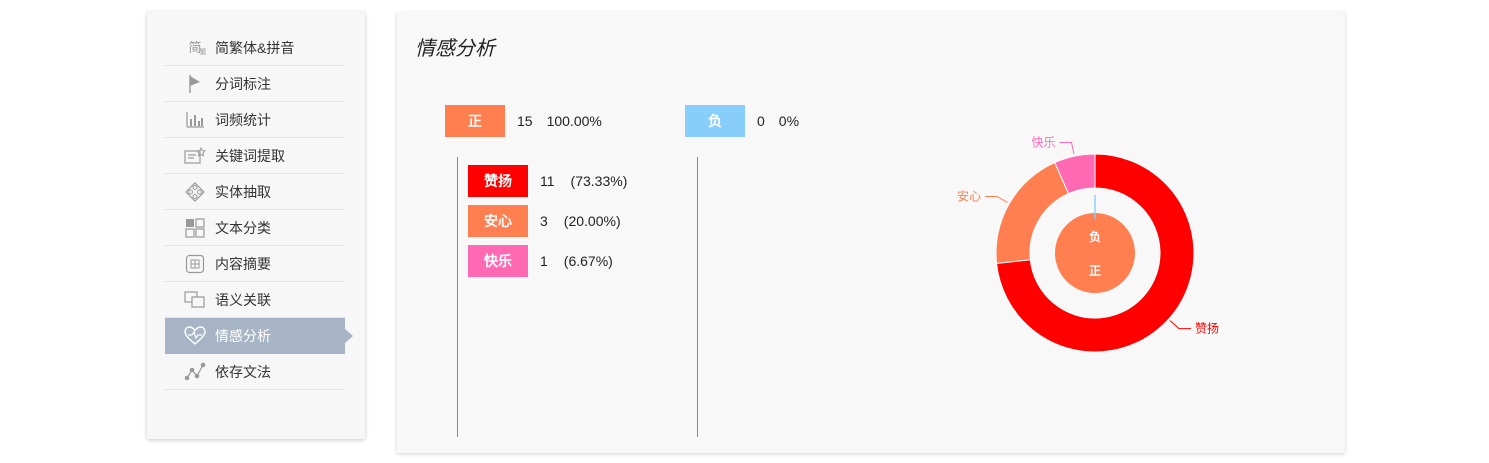 The width and height of the screenshot is (1489, 463). I want to click on sidebar-item-content-summary: 内容摘要, so click(255, 264).